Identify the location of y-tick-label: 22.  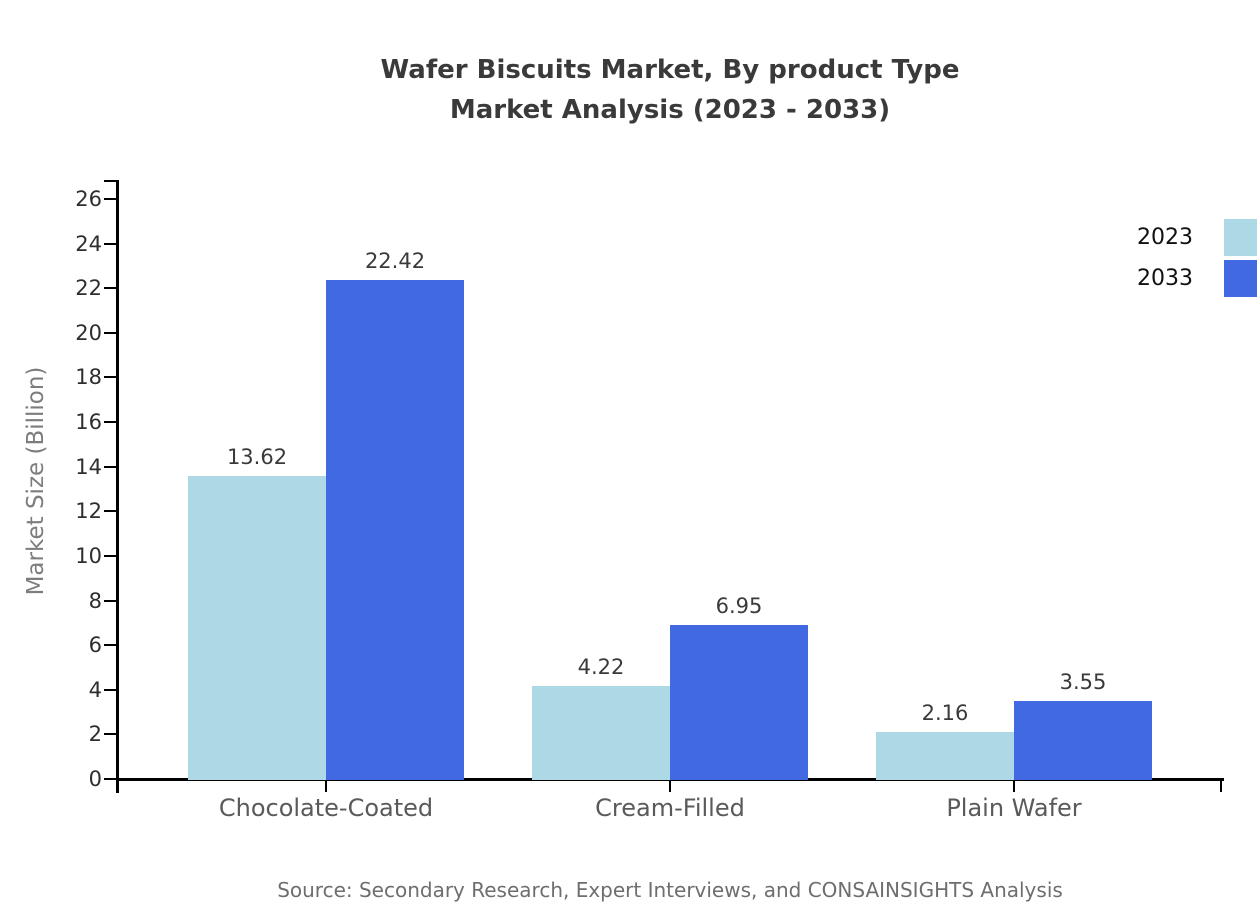
(88, 288).